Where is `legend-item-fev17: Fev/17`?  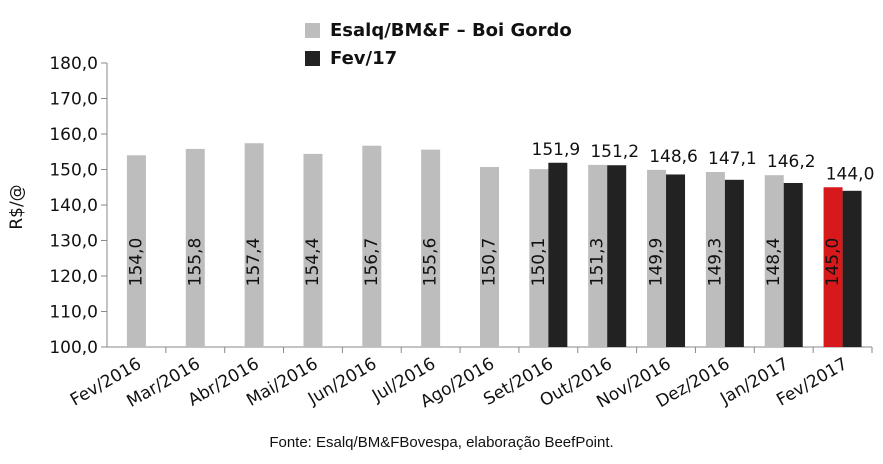 legend-item-fev17: Fev/17 is located at coordinates (438, 58).